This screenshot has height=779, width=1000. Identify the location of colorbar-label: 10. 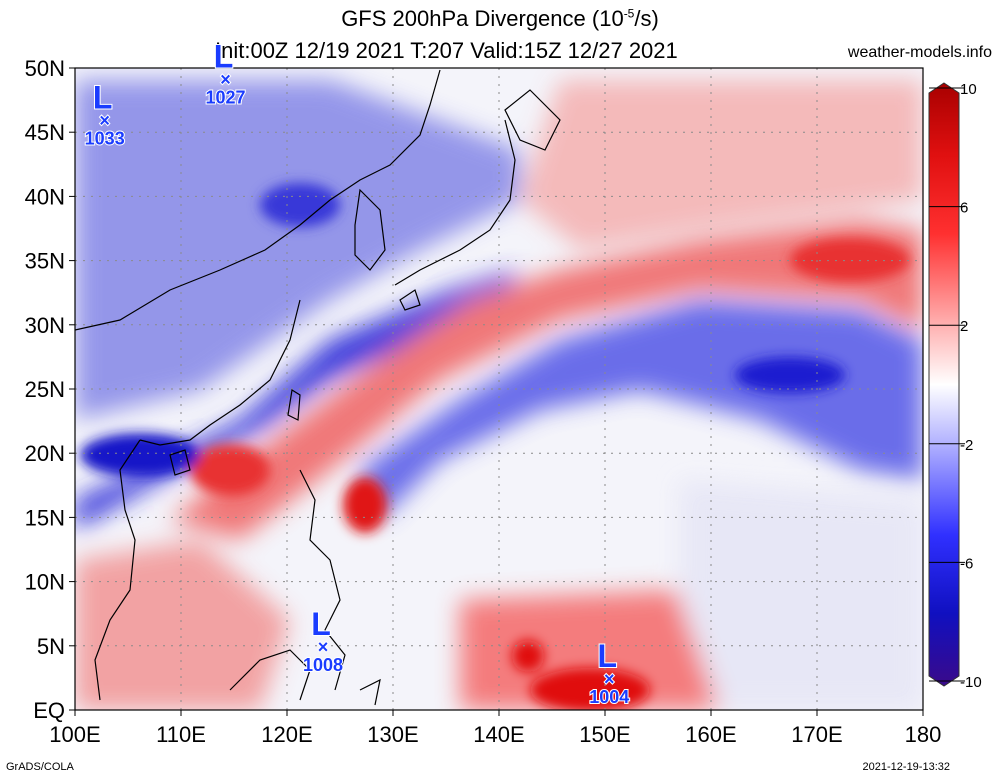
(968, 89).